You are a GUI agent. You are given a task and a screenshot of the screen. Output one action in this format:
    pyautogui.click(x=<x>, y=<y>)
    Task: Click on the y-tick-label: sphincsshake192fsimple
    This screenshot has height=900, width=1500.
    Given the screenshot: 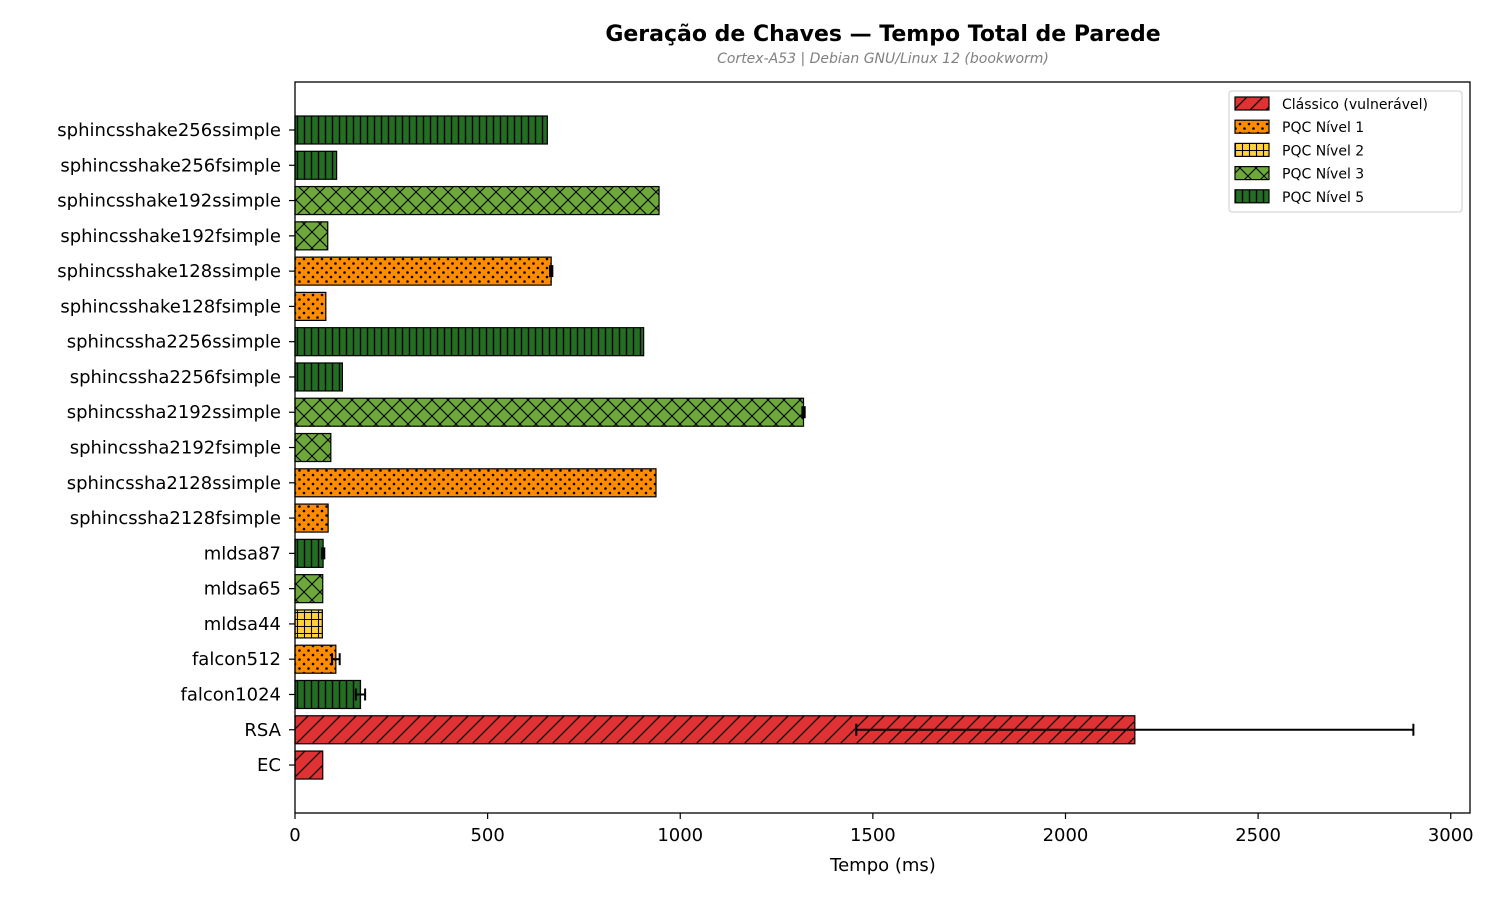 What is the action you would take?
    pyautogui.click(x=170, y=236)
    